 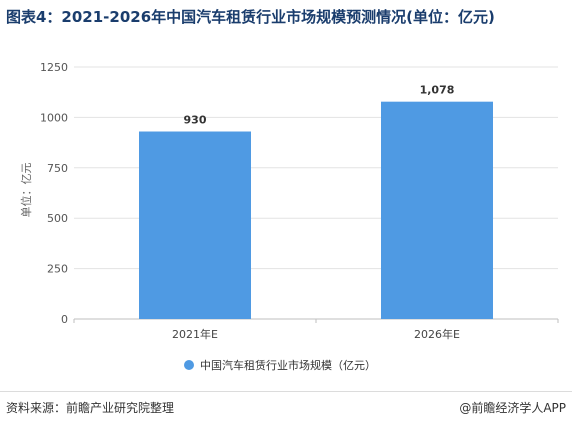 What do you see at coordinates (26, 190) in the screenshot?
I see `y-axis-label: 单位：亿元` at bounding box center [26, 190].